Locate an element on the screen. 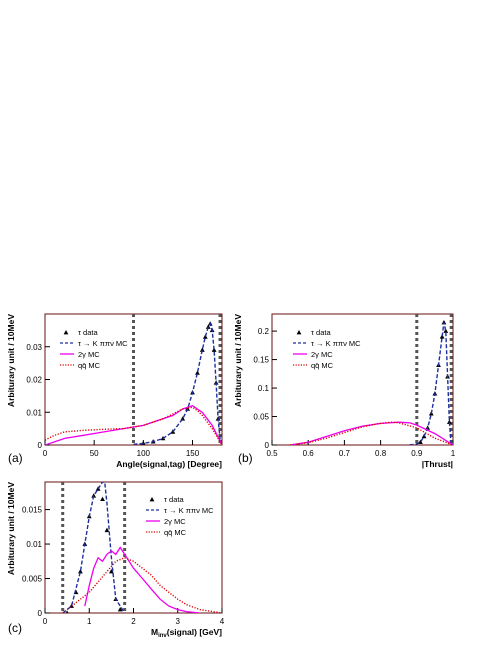 The image size is (498, 645). y-tick-label: 0.02 is located at coordinates (34, 380).